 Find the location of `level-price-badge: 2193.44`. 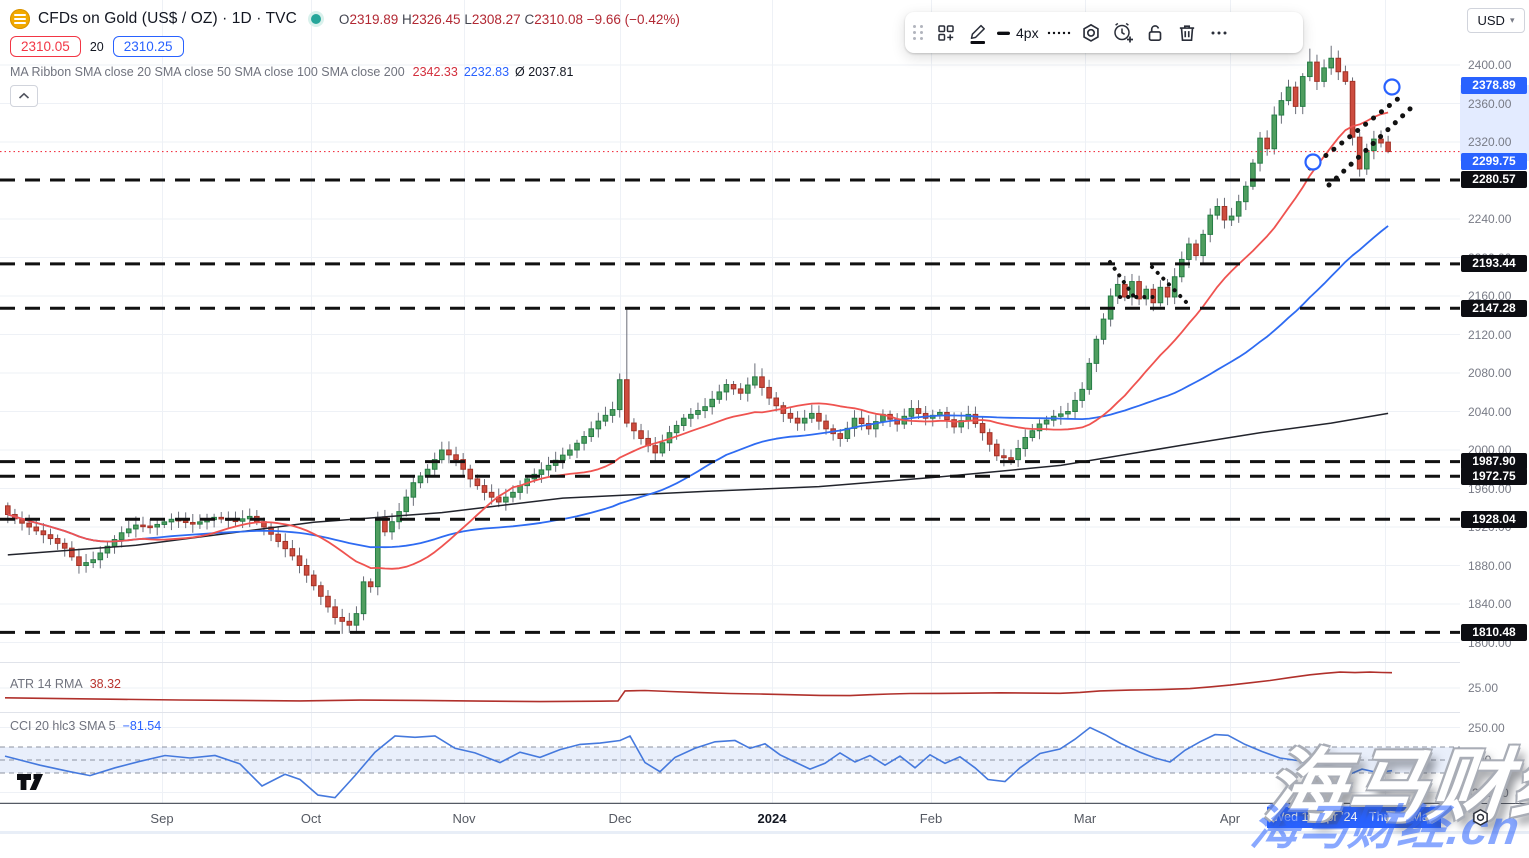

level-price-badge: 2193.44 is located at coordinates (1494, 264).